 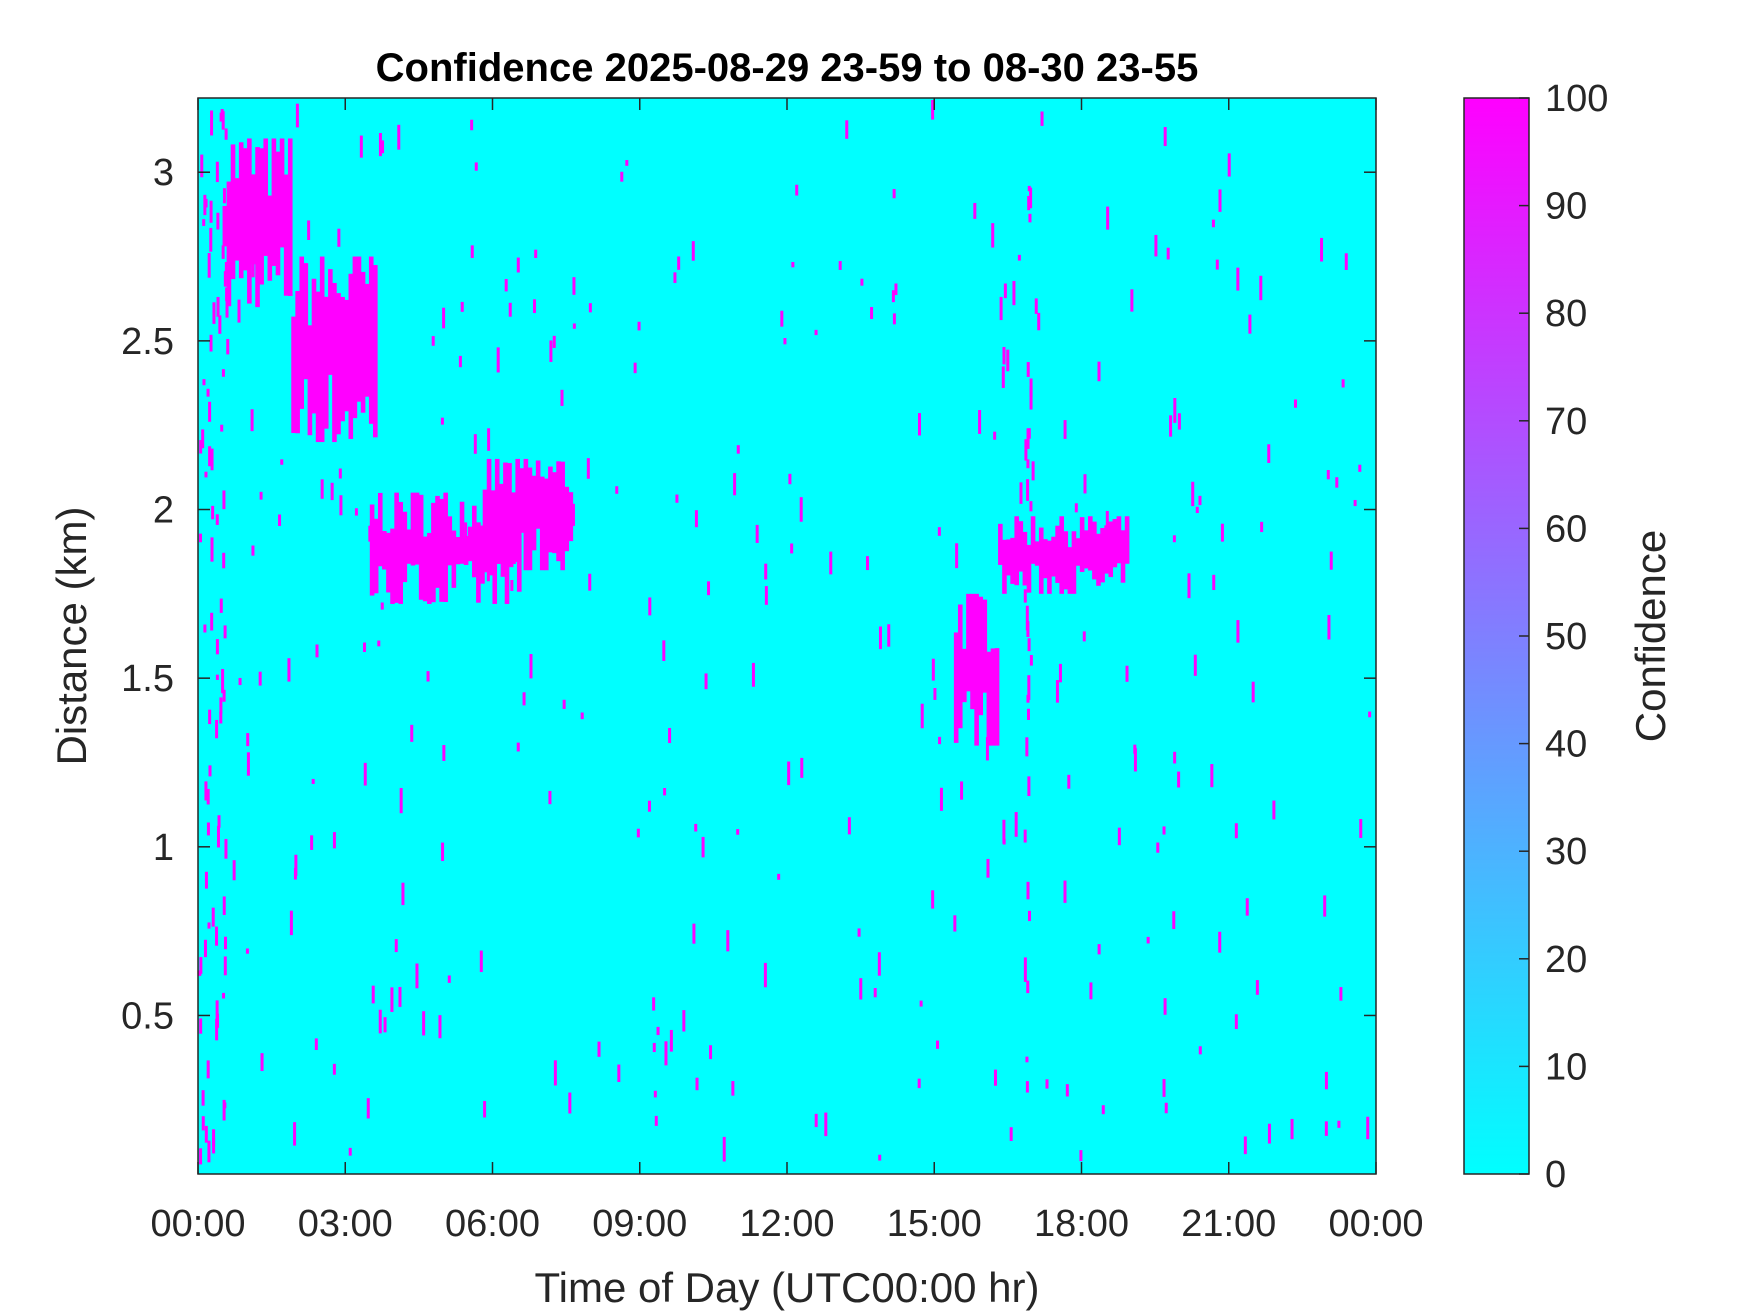 What do you see at coordinates (1555, 1175) in the screenshot?
I see `colorbar-tick-label: 0` at bounding box center [1555, 1175].